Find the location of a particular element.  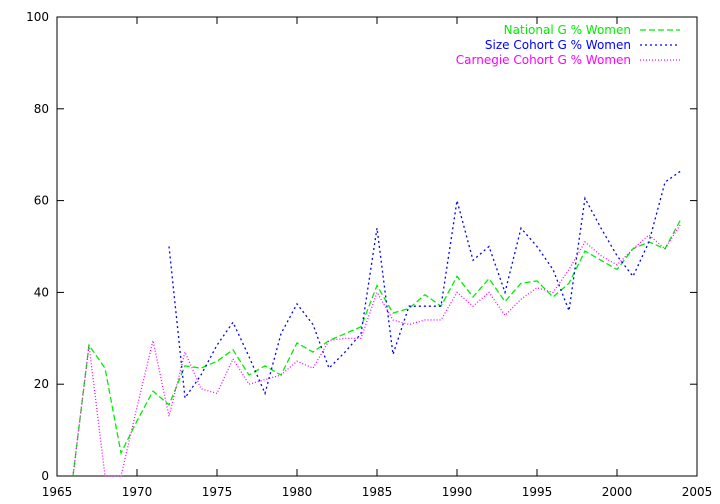

x-tick-label: 2005 is located at coordinates (697, 492).